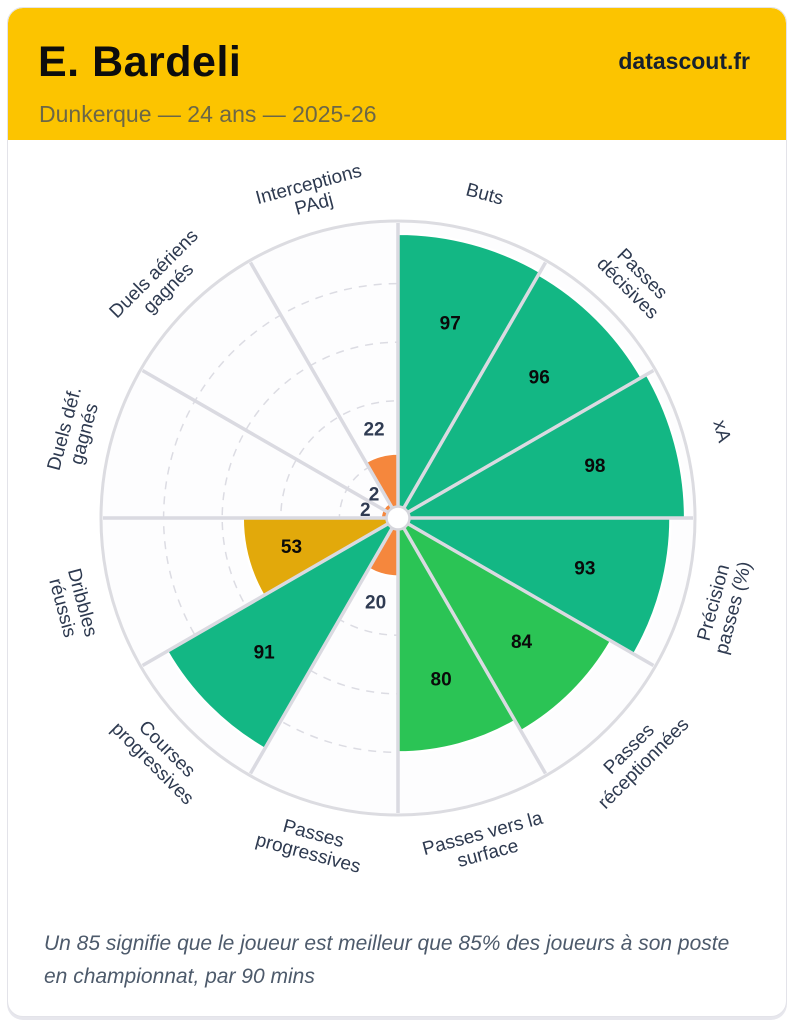 Image resolution: width=794 pixels, height=1024 pixels. Describe the element at coordinates (684, 61) in the screenshot. I see `brand-logo: datascout.fr` at that location.